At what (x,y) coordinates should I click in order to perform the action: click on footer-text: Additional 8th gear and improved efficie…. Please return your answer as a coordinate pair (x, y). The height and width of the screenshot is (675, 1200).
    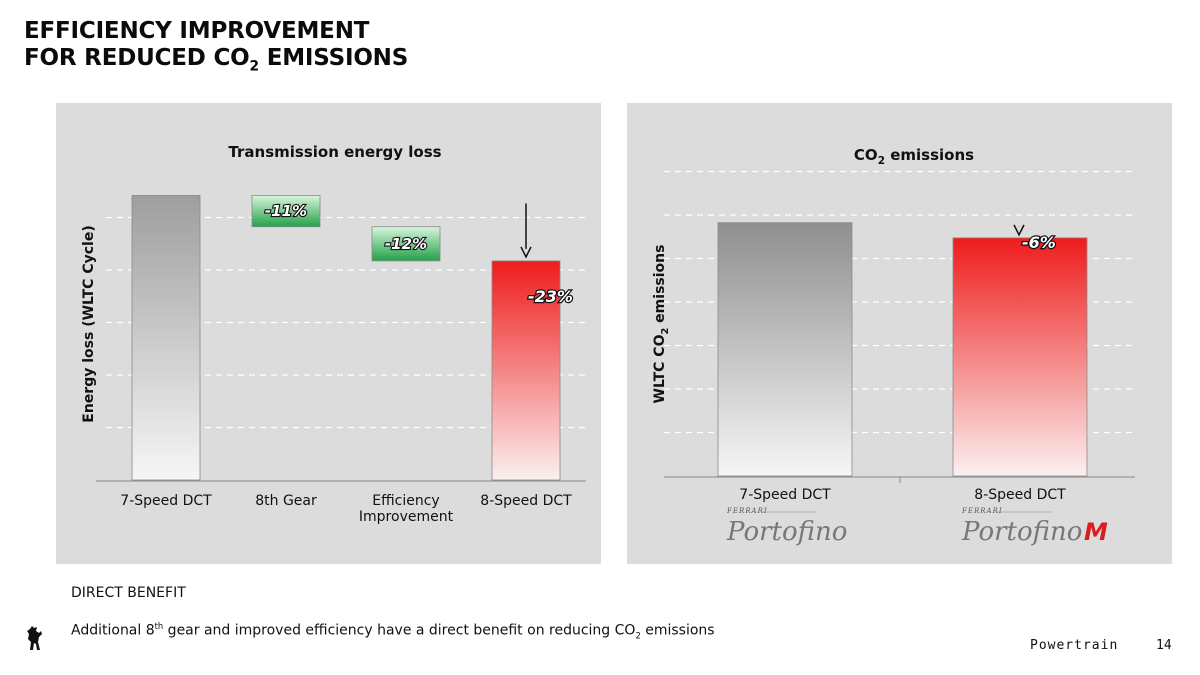
    Looking at the image, I should click on (393, 631).